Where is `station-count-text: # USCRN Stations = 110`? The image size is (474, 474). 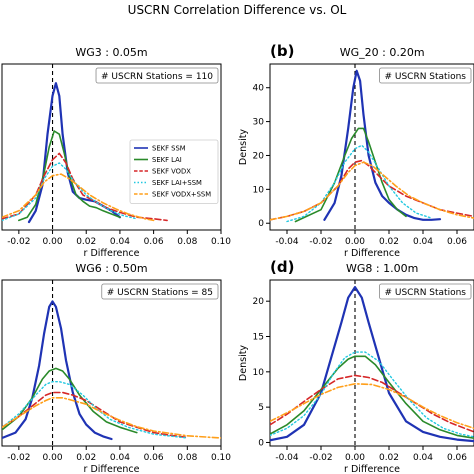 station-count-text: # USCRN Stations = 110 is located at coordinates (157, 77).